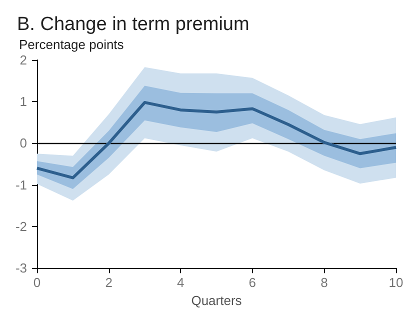  I want to click on y-tick-label: -3, so click(21, 268).